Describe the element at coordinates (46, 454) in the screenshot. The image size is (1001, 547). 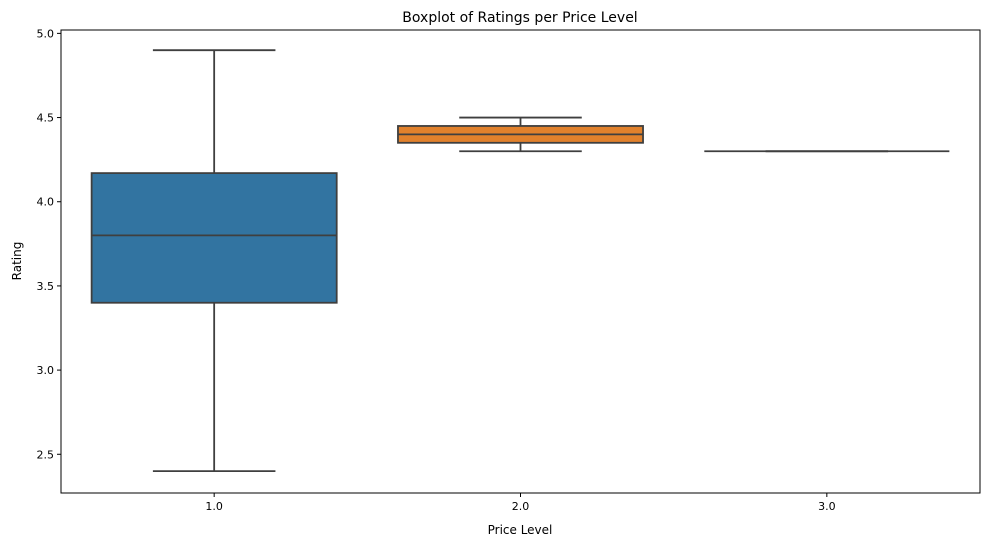
I see `y-tick-label: 2.5` at that location.